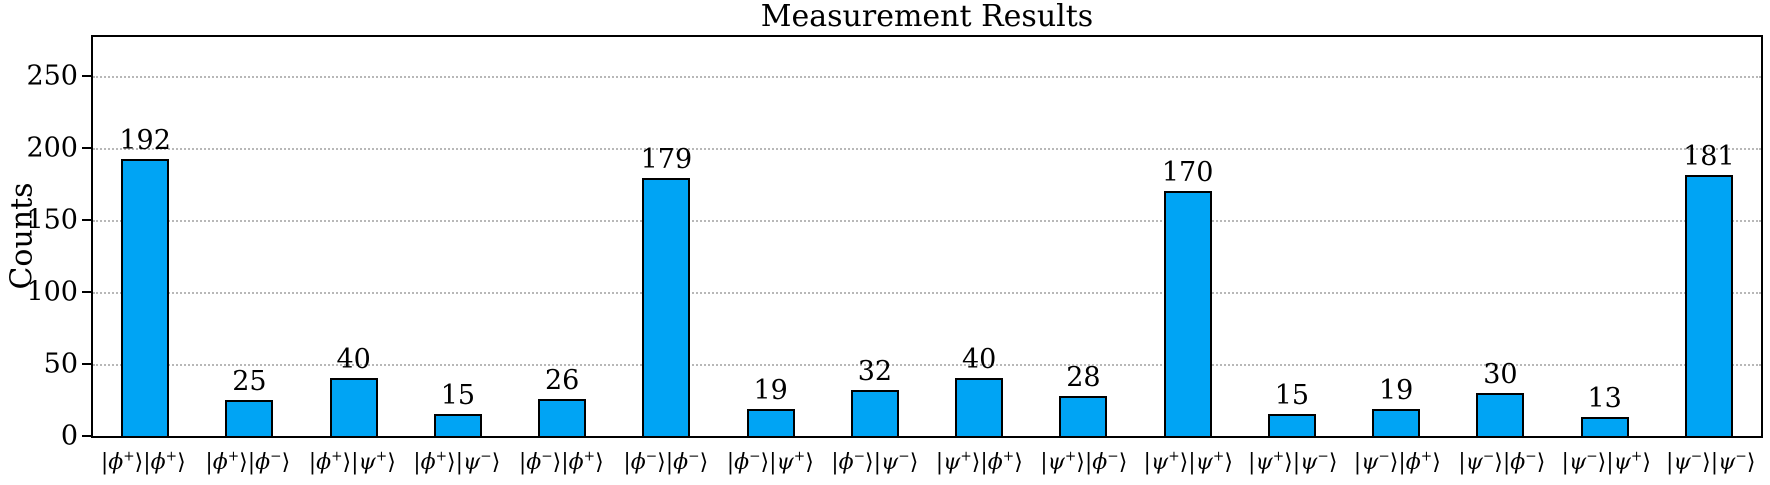 This screenshot has height=485, width=1770. What do you see at coordinates (562, 380) in the screenshot?
I see `bar-value-label: 26` at bounding box center [562, 380].